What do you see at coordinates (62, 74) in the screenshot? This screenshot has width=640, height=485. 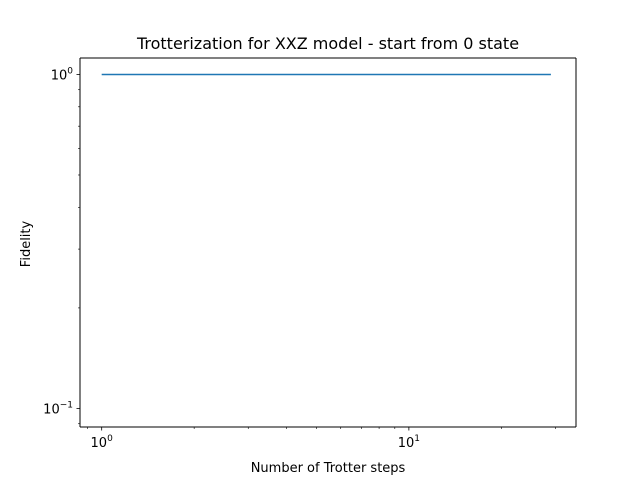 I see `y-tick-label: 10⁰` at bounding box center [62, 74].